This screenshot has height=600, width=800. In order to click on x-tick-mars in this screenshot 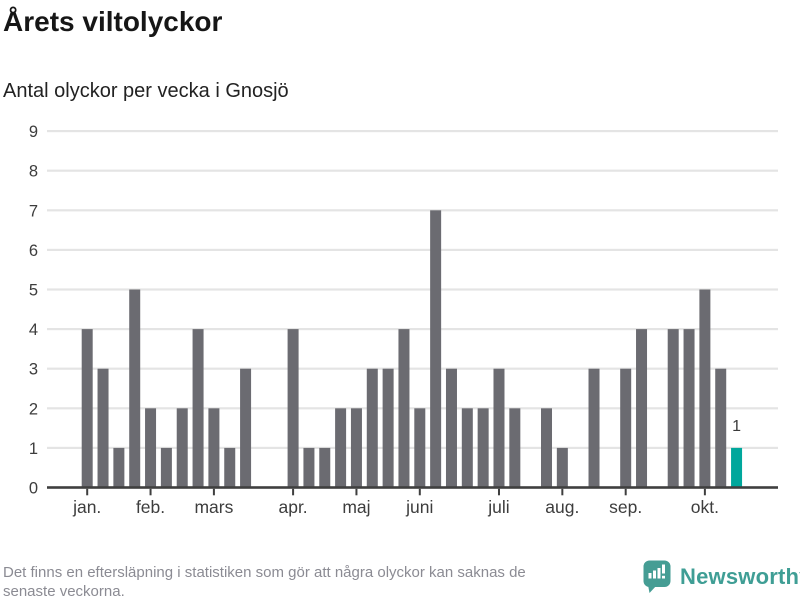, I will do `click(213, 492)`.